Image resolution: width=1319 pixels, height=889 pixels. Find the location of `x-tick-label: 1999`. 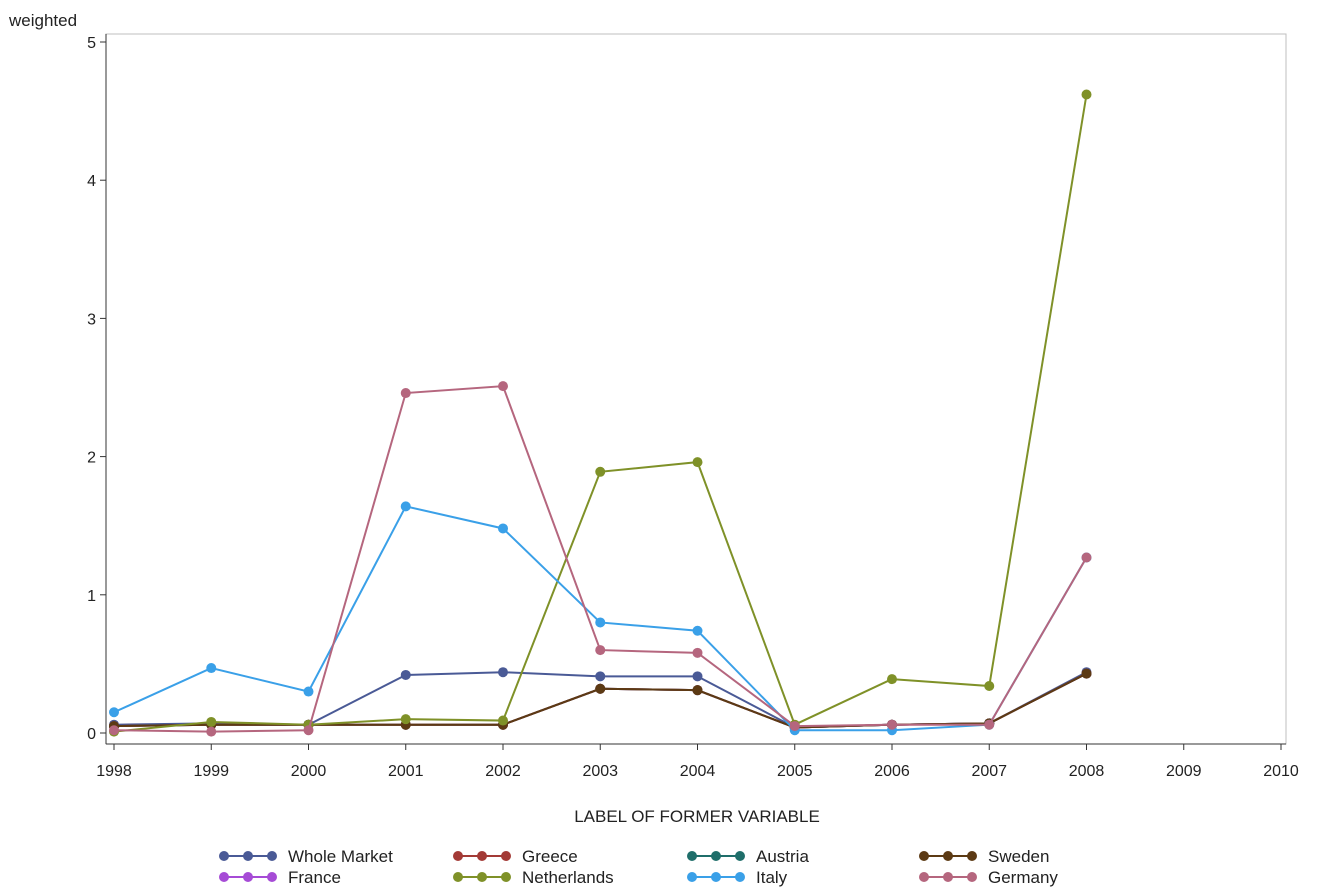

x-tick-label: 1999 is located at coordinates (211, 771).